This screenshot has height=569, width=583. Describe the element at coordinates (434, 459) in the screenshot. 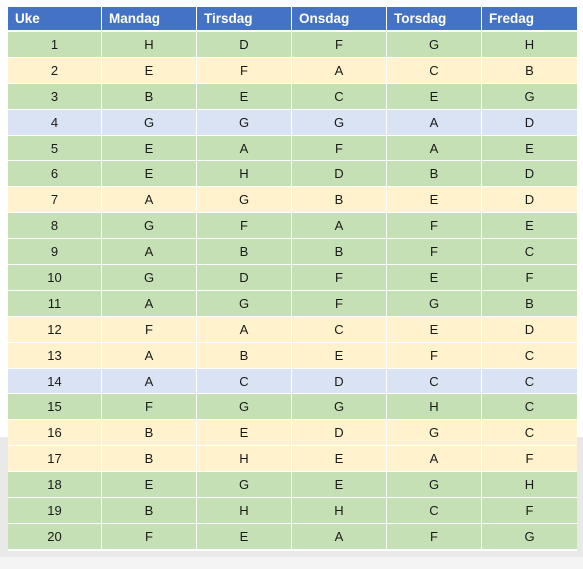

I see `cell-thursday: A` at that location.